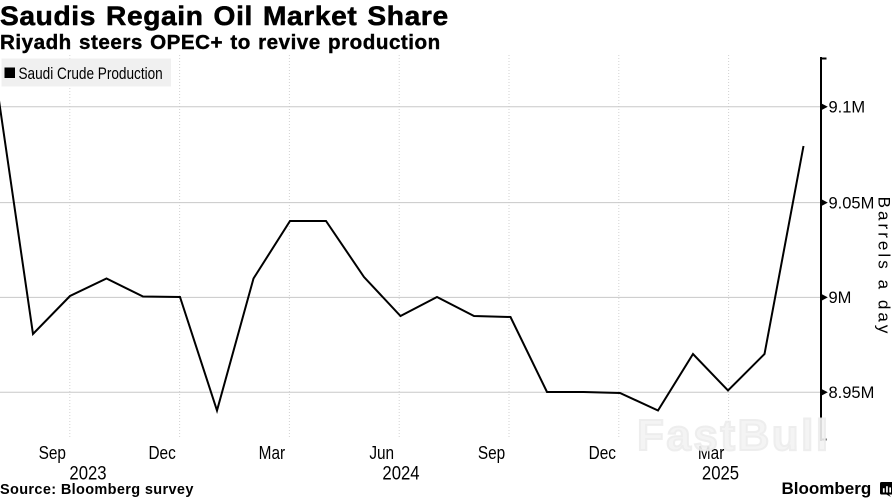  Describe the element at coordinates (883, 267) in the screenshot. I see `svg-text: Barrels a day` at that location.